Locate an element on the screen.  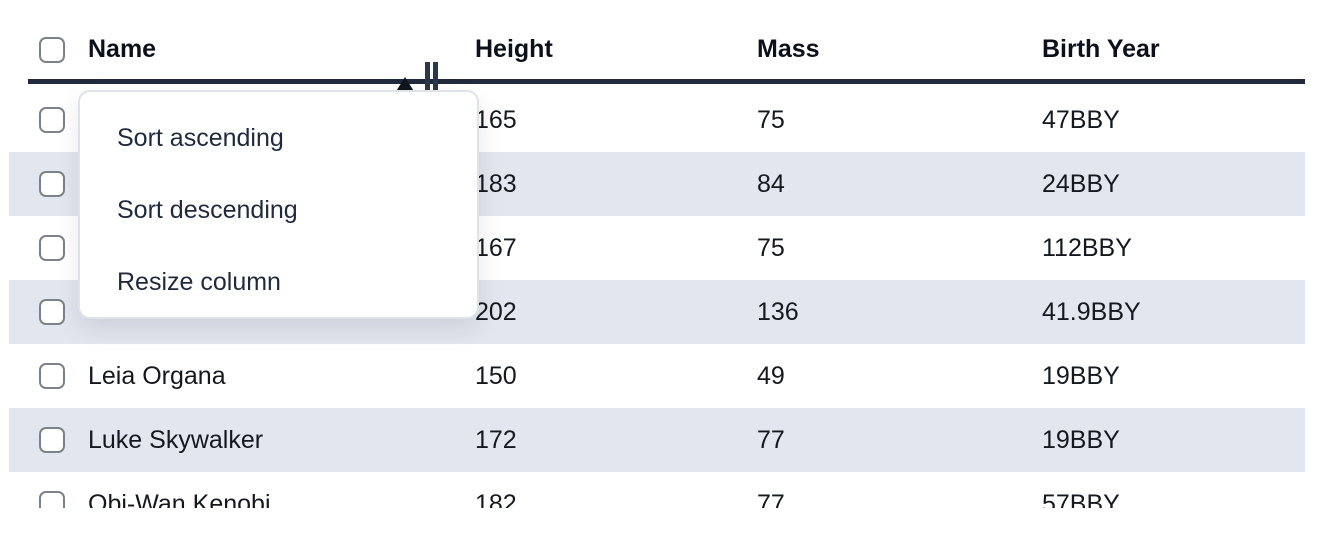
cell-mass: 84 is located at coordinates (771, 183).